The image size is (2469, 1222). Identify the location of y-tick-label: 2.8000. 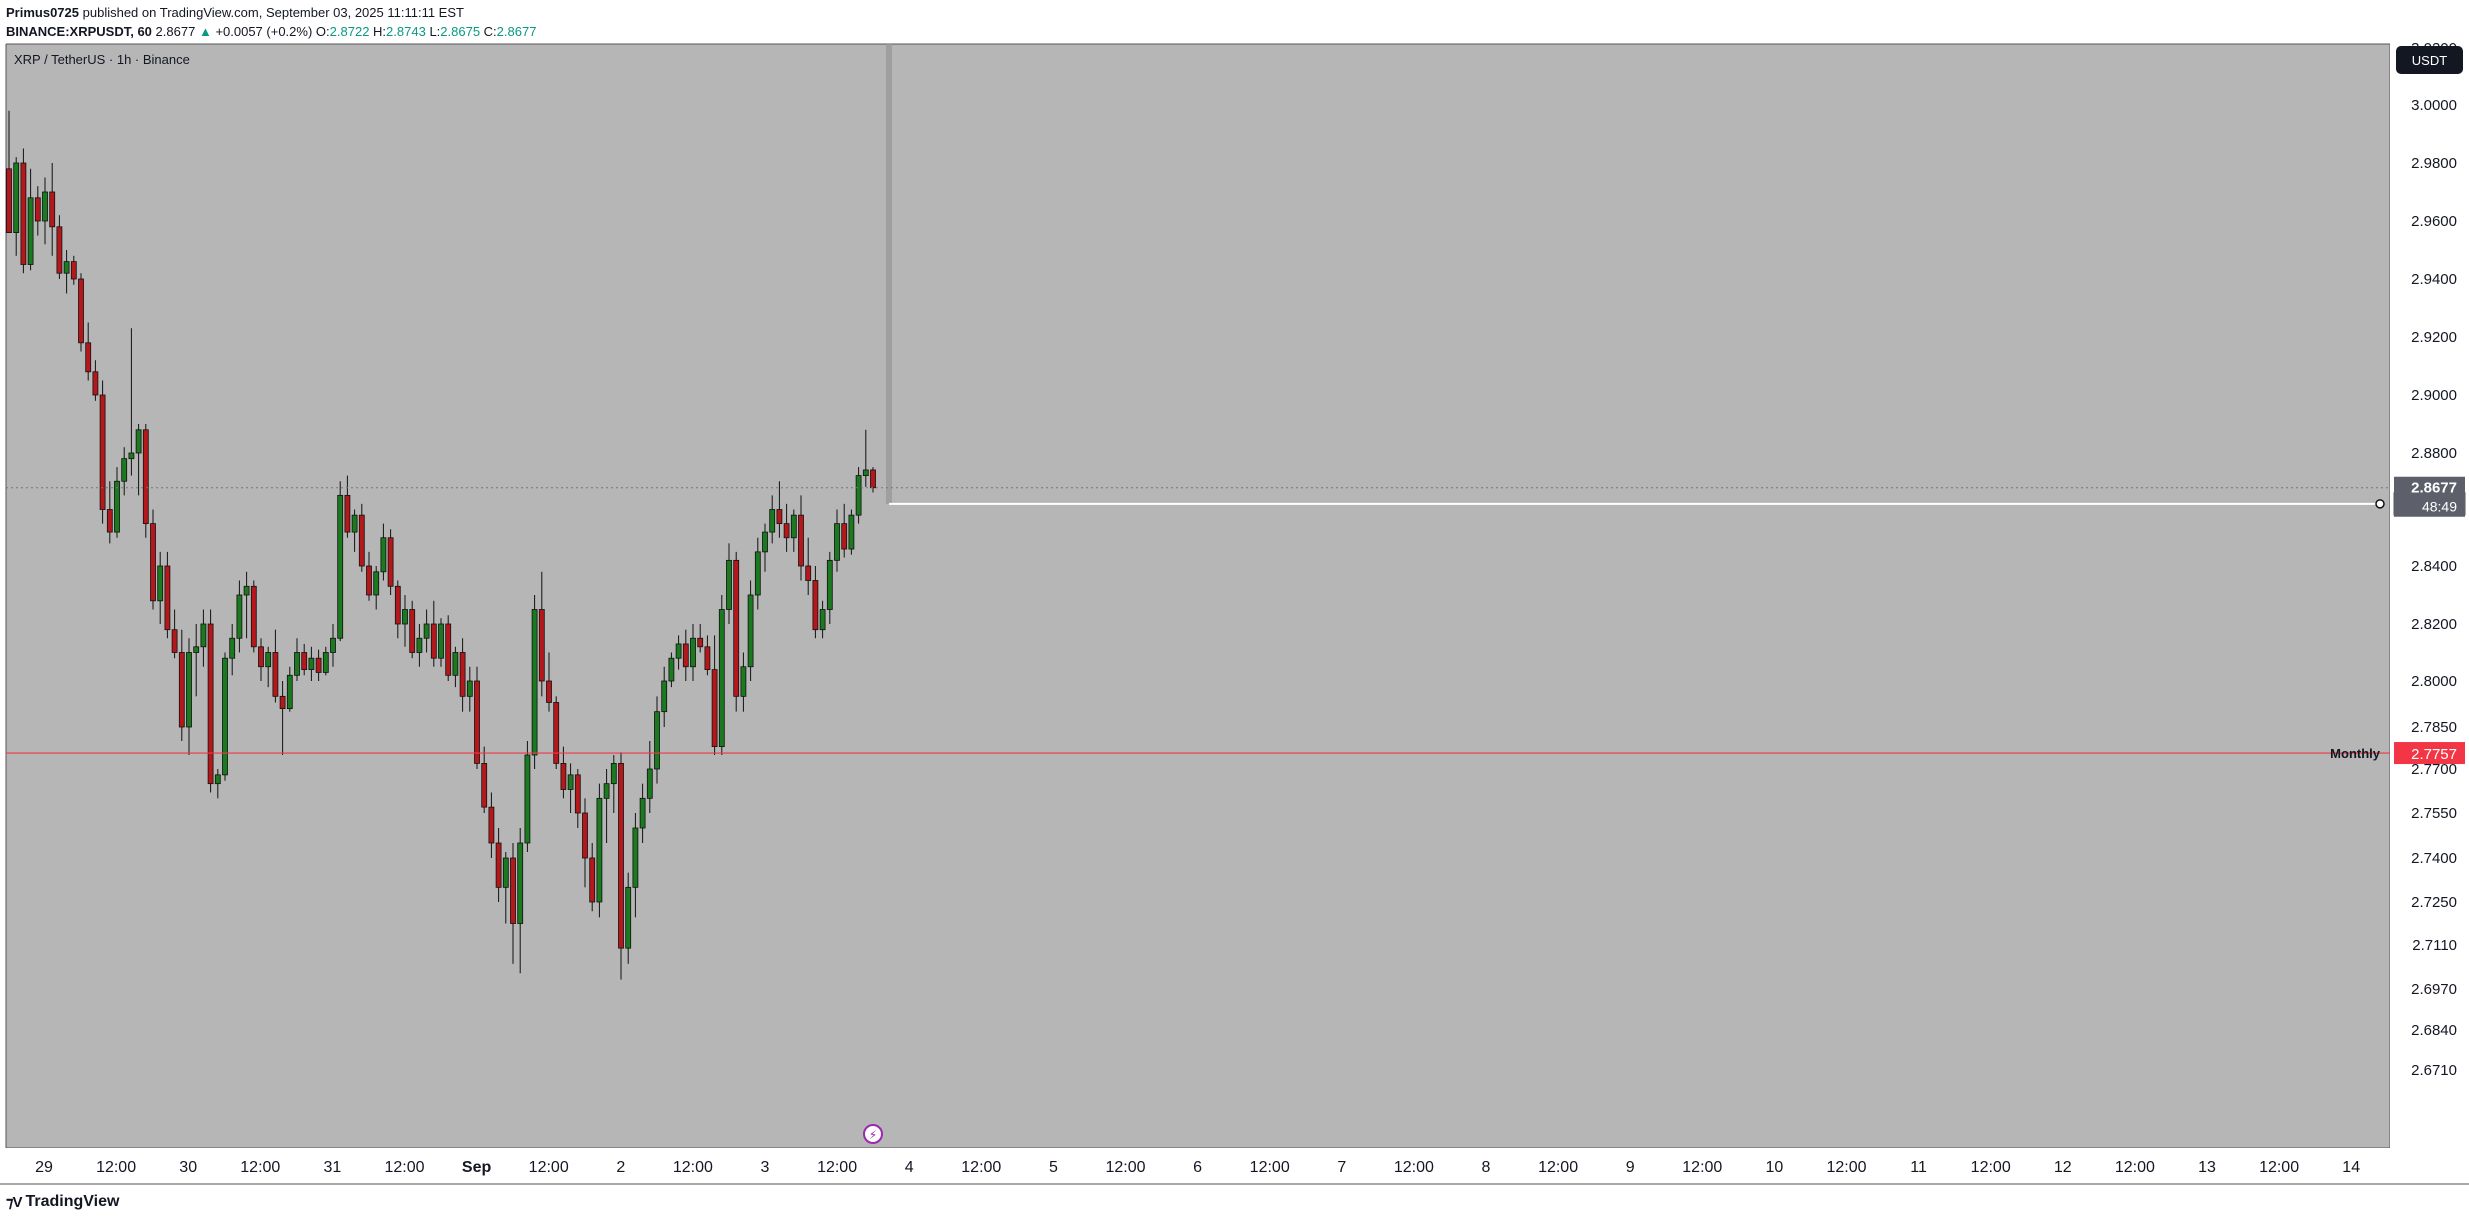
(2434, 681).